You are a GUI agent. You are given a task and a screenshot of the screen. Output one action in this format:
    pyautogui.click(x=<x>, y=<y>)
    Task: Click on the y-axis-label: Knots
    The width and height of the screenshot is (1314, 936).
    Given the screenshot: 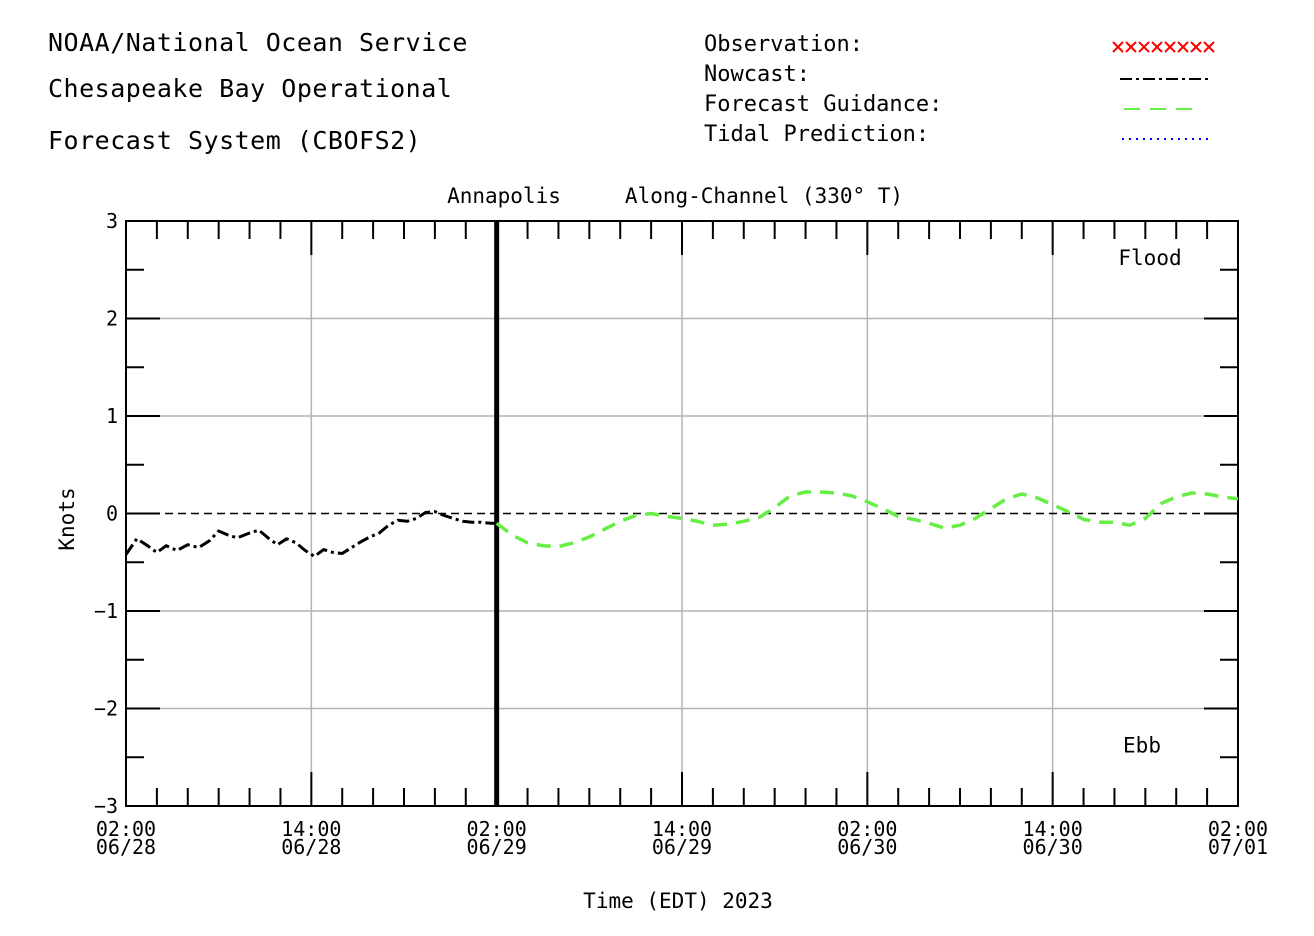 What is the action you would take?
    pyautogui.click(x=67, y=518)
    